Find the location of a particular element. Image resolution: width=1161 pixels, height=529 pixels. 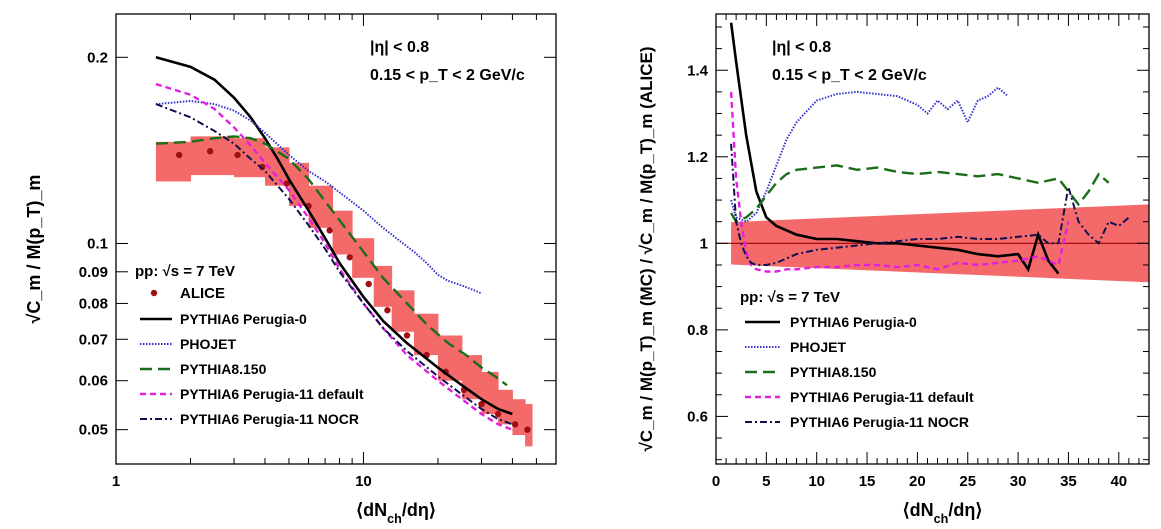

y-tick-label: 0.06 is located at coordinates (93, 381).